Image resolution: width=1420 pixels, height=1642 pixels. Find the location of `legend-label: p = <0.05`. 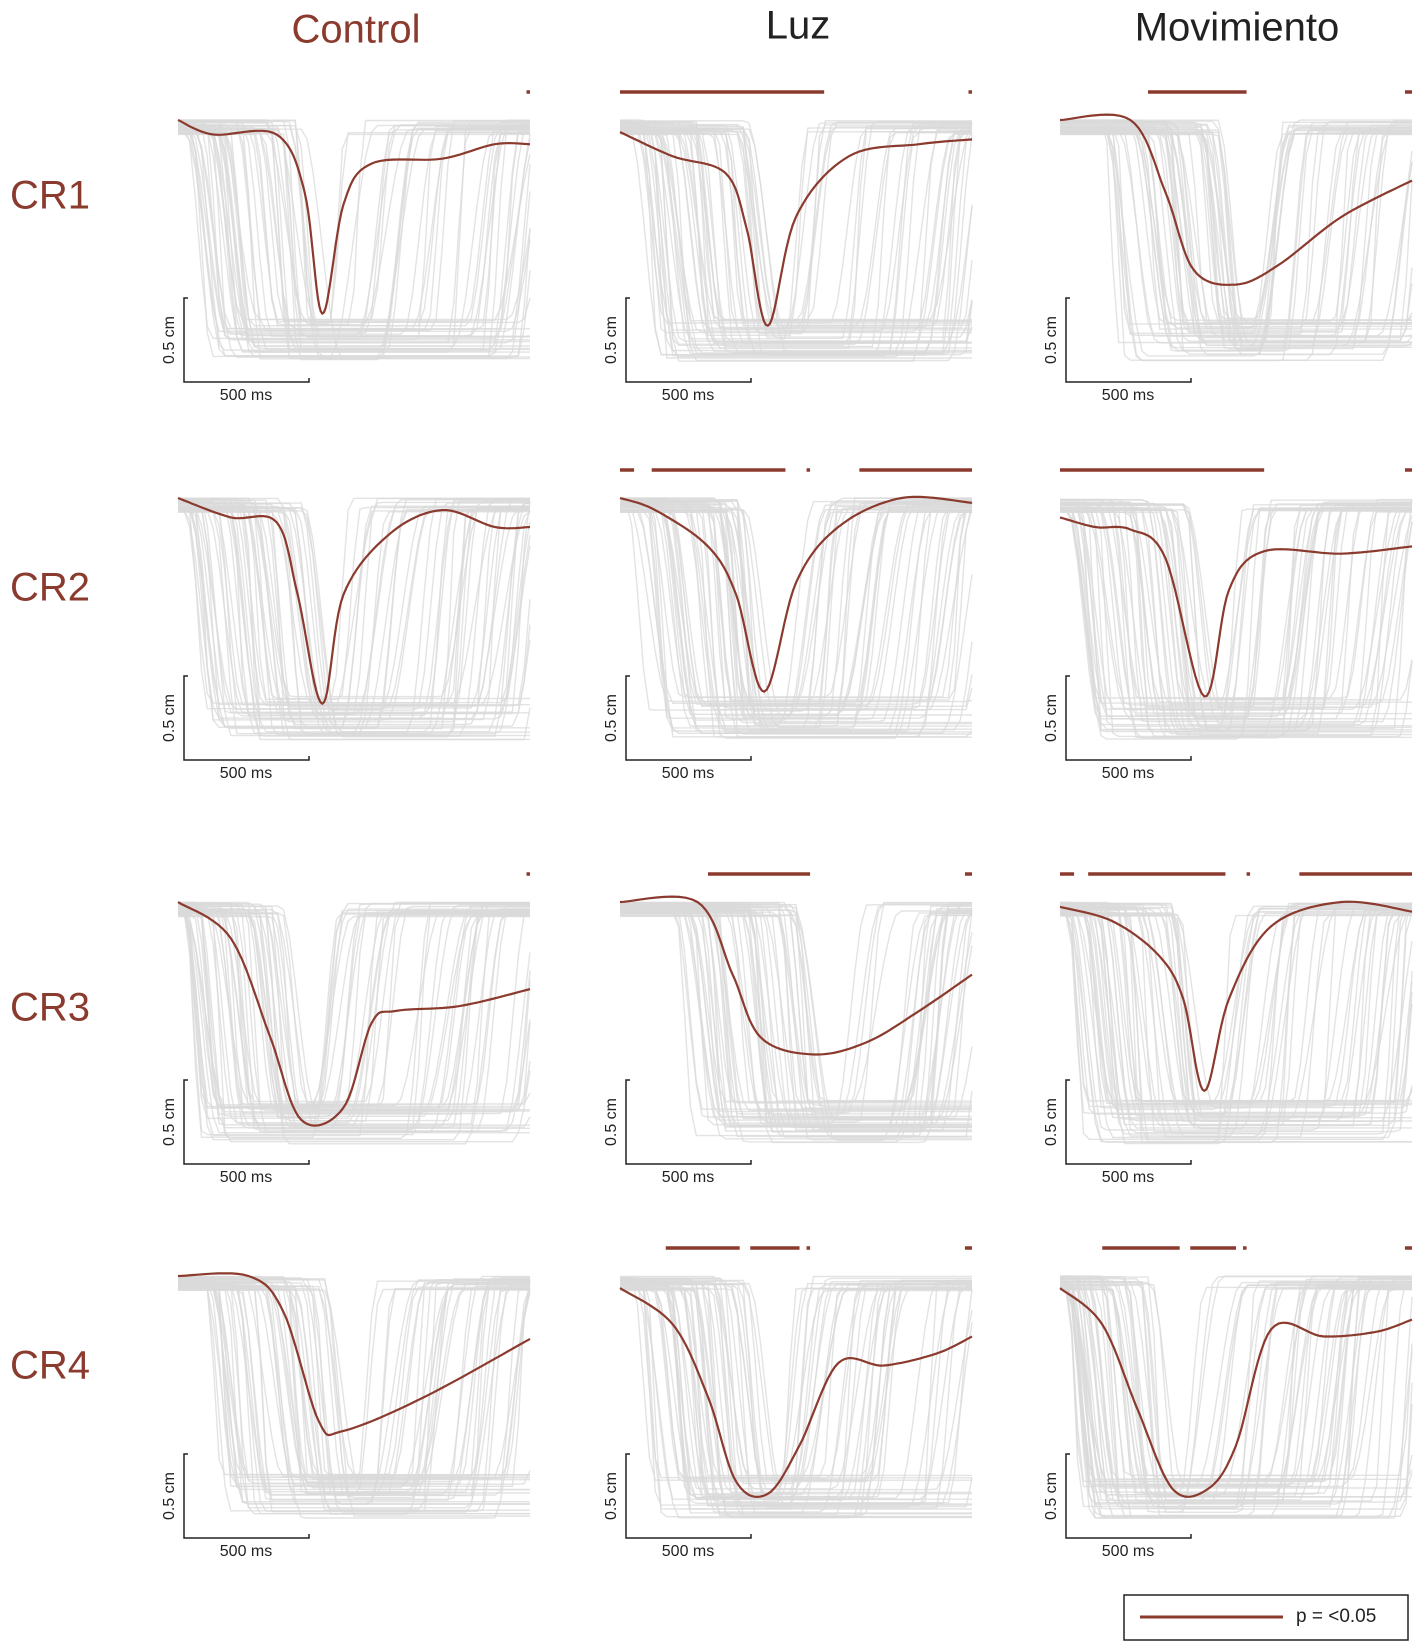

legend-label: p = <0.05 is located at coordinates (1336, 1616).